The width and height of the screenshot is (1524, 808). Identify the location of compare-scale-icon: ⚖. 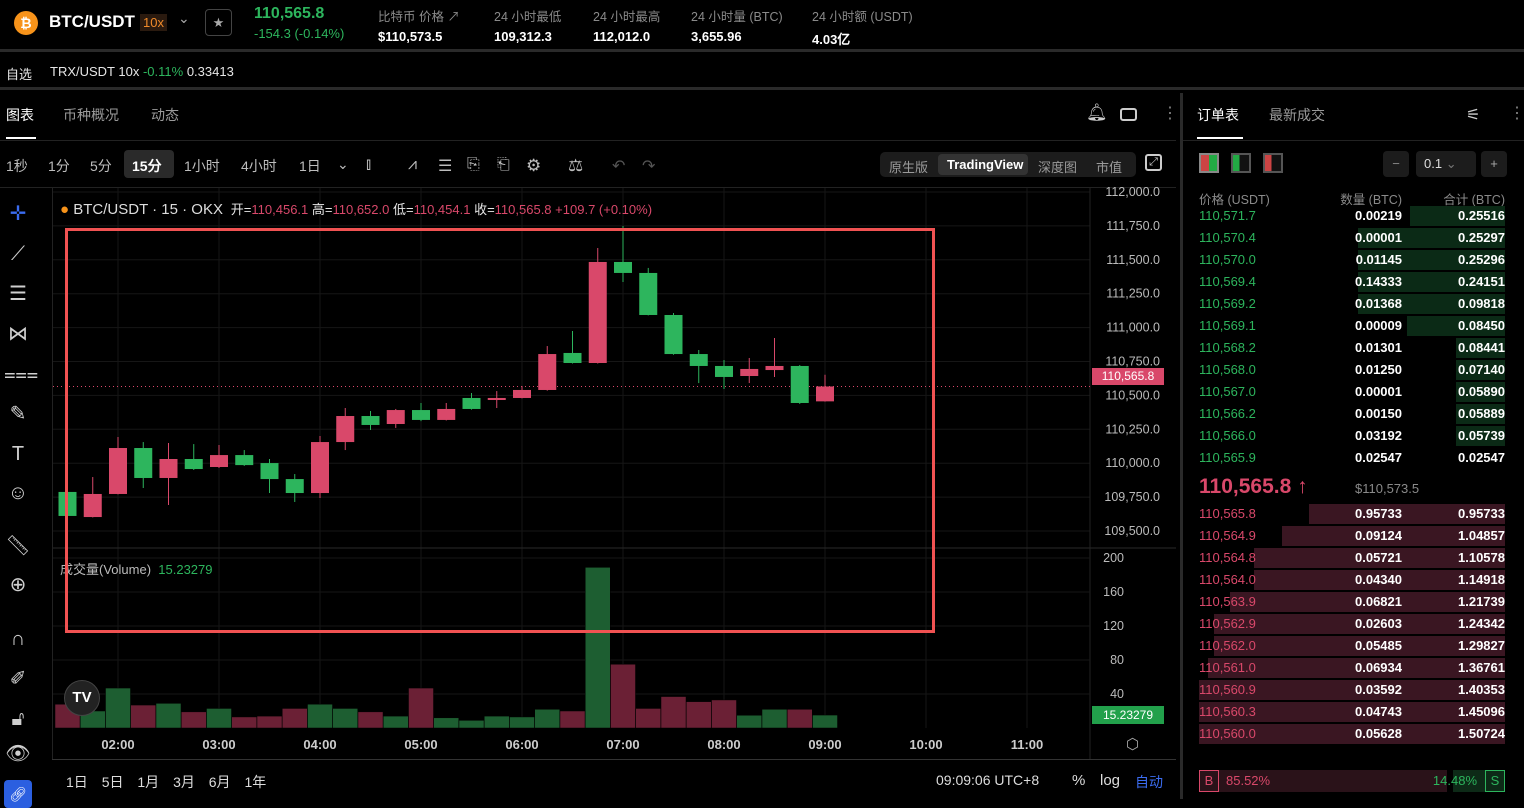
(576, 165).